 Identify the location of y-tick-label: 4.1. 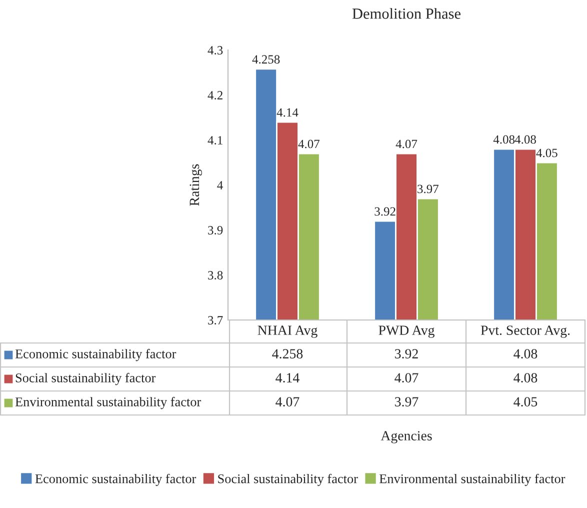
(215, 140).